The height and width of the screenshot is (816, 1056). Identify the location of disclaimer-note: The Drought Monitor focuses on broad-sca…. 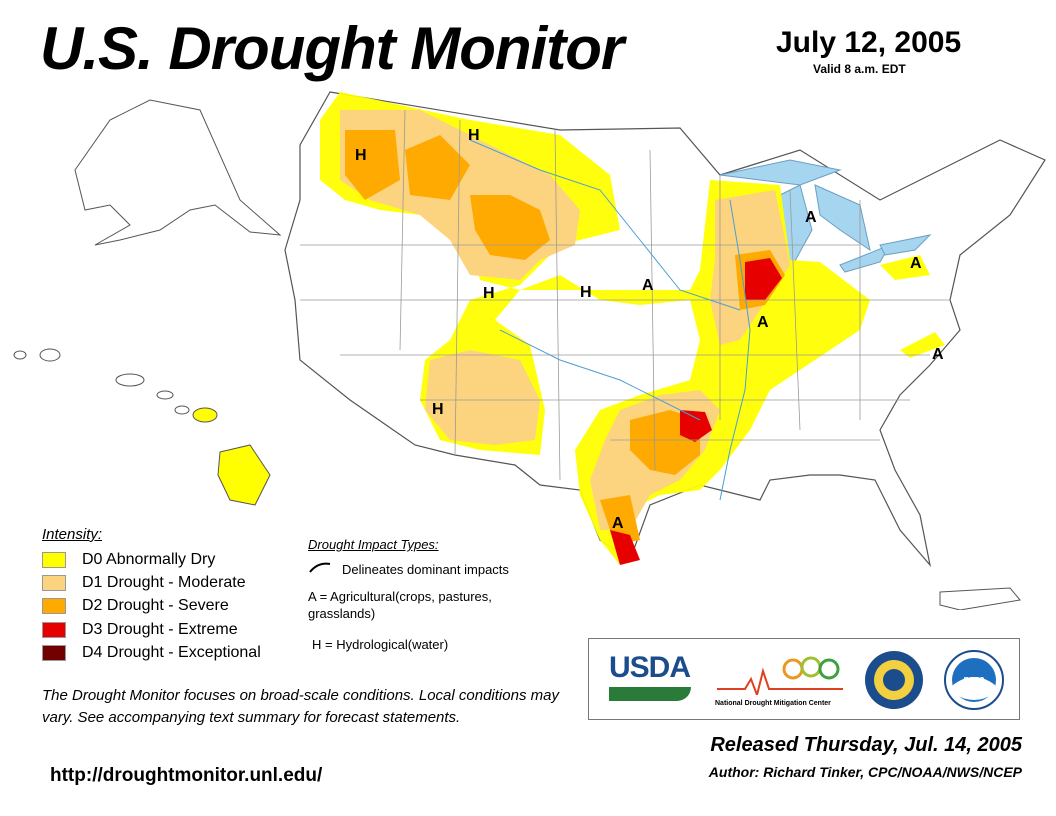
(300, 706).